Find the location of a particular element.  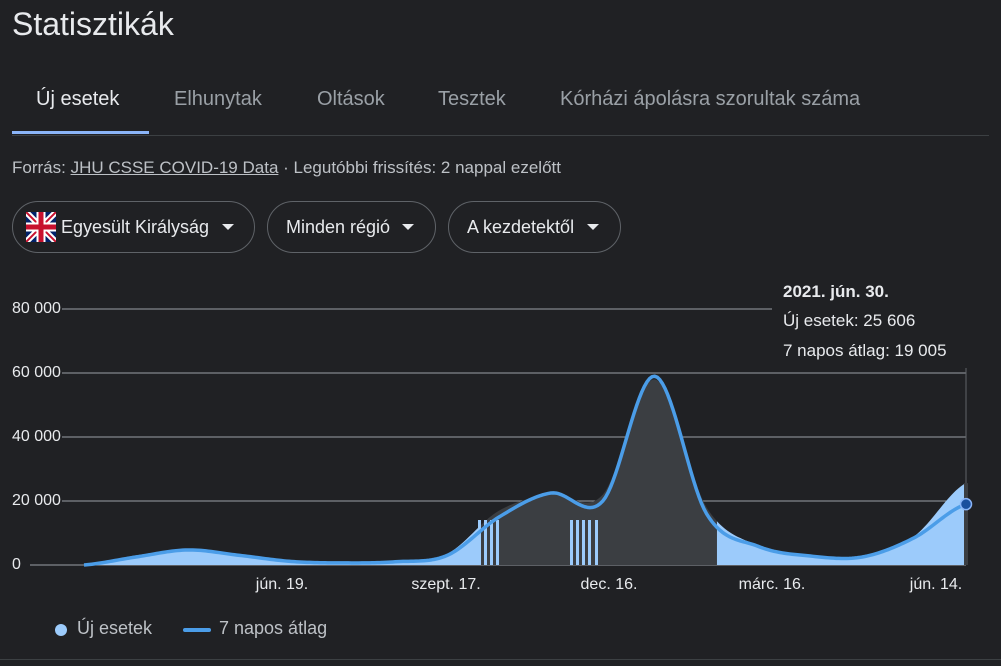

x-tick-label: márc. 16. is located at coordinates (772, 584).